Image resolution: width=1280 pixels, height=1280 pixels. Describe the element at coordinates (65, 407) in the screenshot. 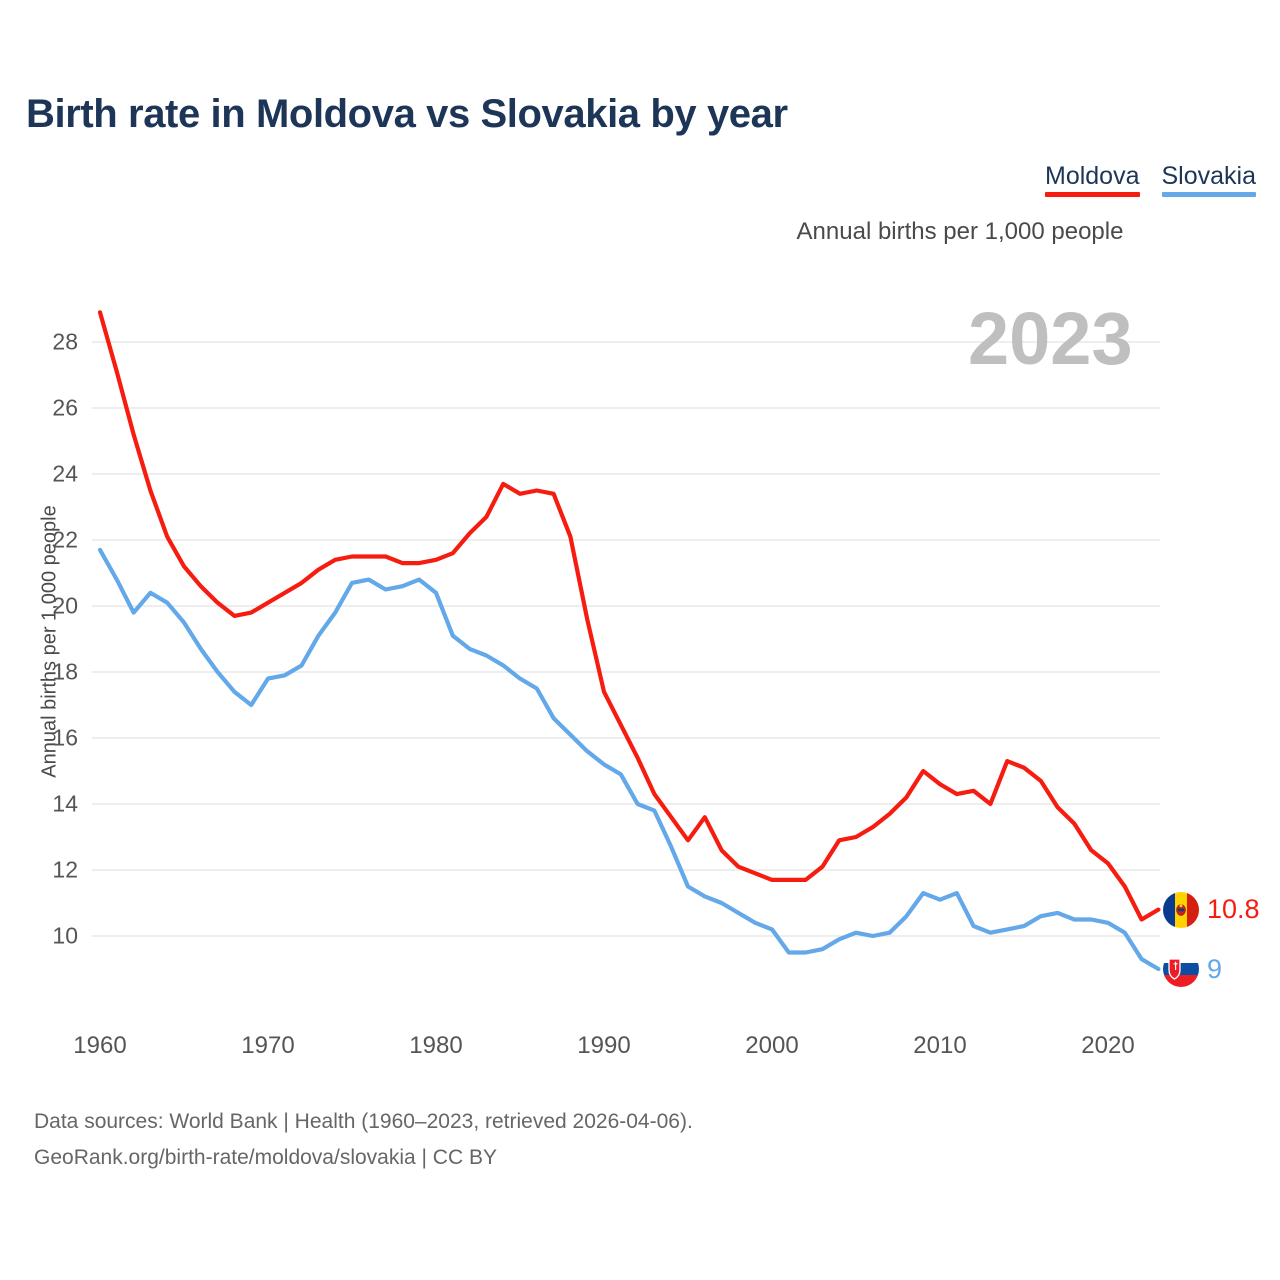

I see `y-tick-label: 26` at that location.